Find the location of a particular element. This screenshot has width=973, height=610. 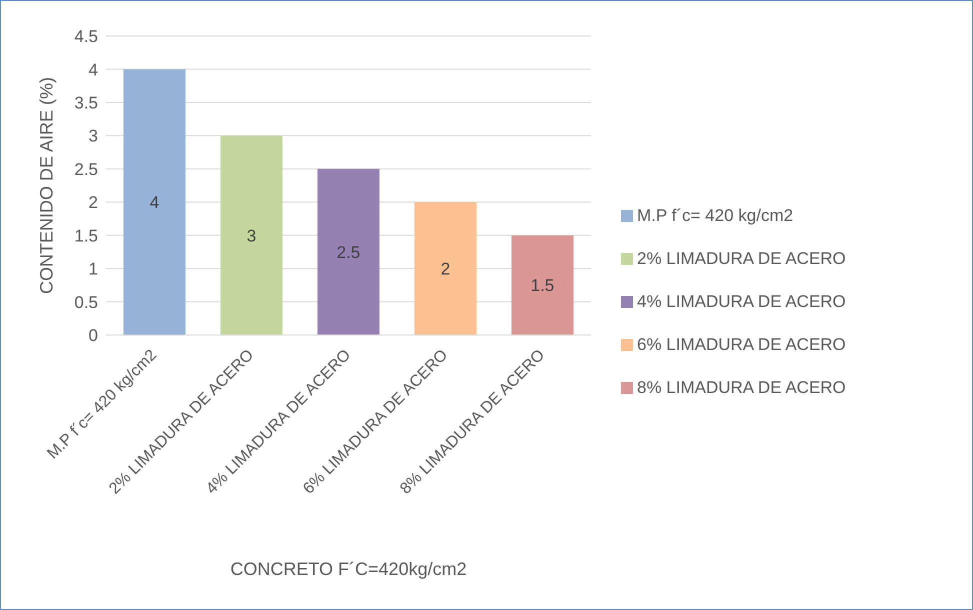

y-tick-label: 1 is located at coordinates (93, 269).